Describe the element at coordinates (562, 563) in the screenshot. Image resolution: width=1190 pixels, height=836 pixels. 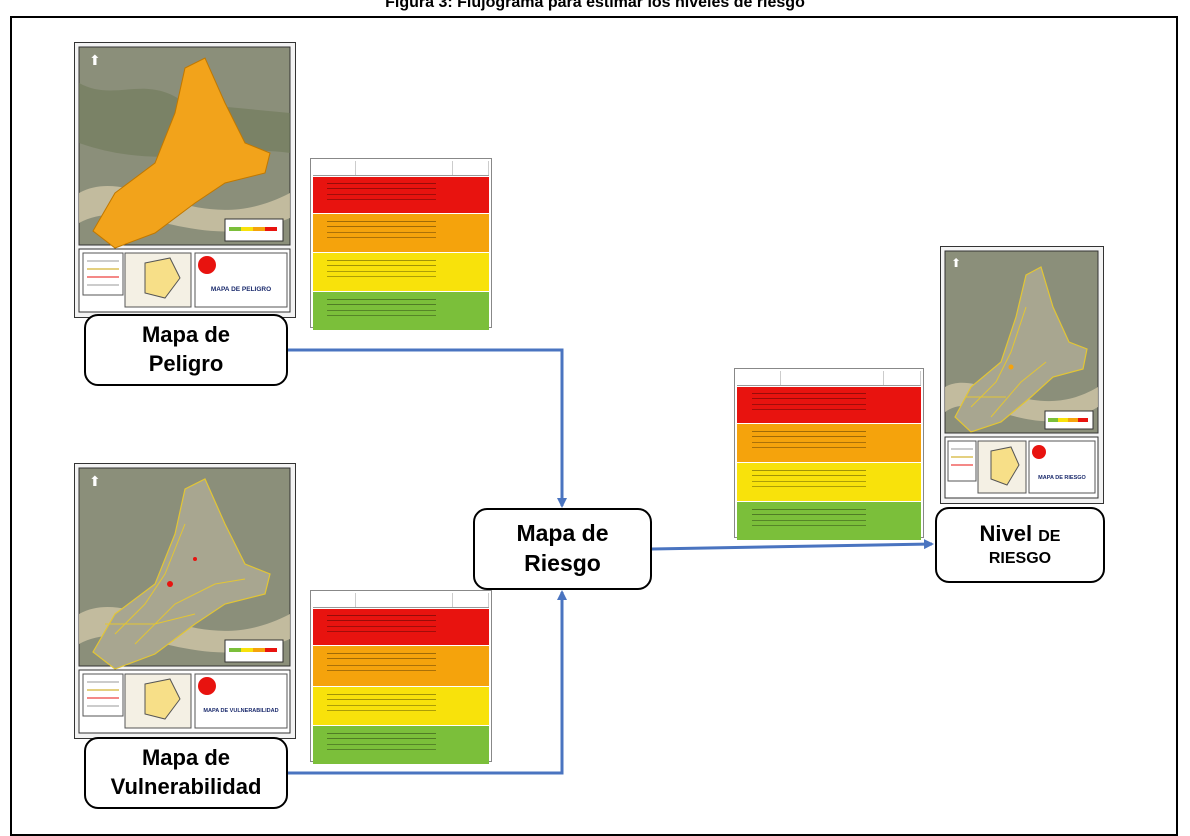
I see `node-label-line2: Riesgo` at that location.